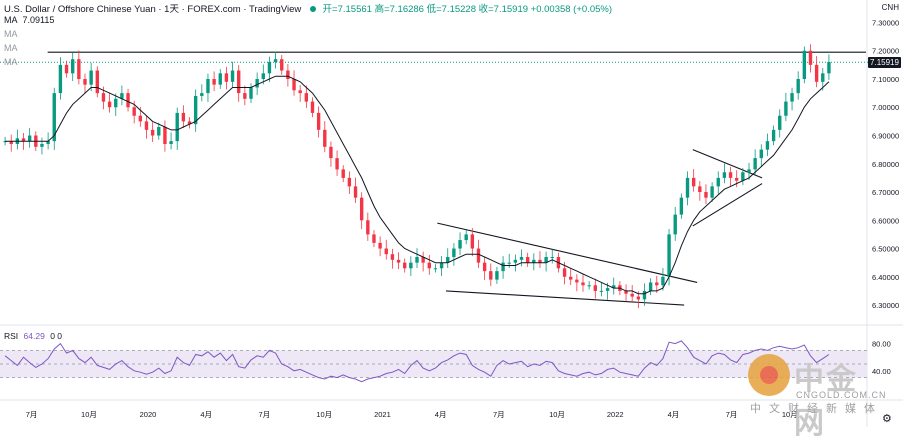 This screenshot has height=442, width=903. I want to click on rsi-legend: RSI 64.29 0 0, so click(33, 336).